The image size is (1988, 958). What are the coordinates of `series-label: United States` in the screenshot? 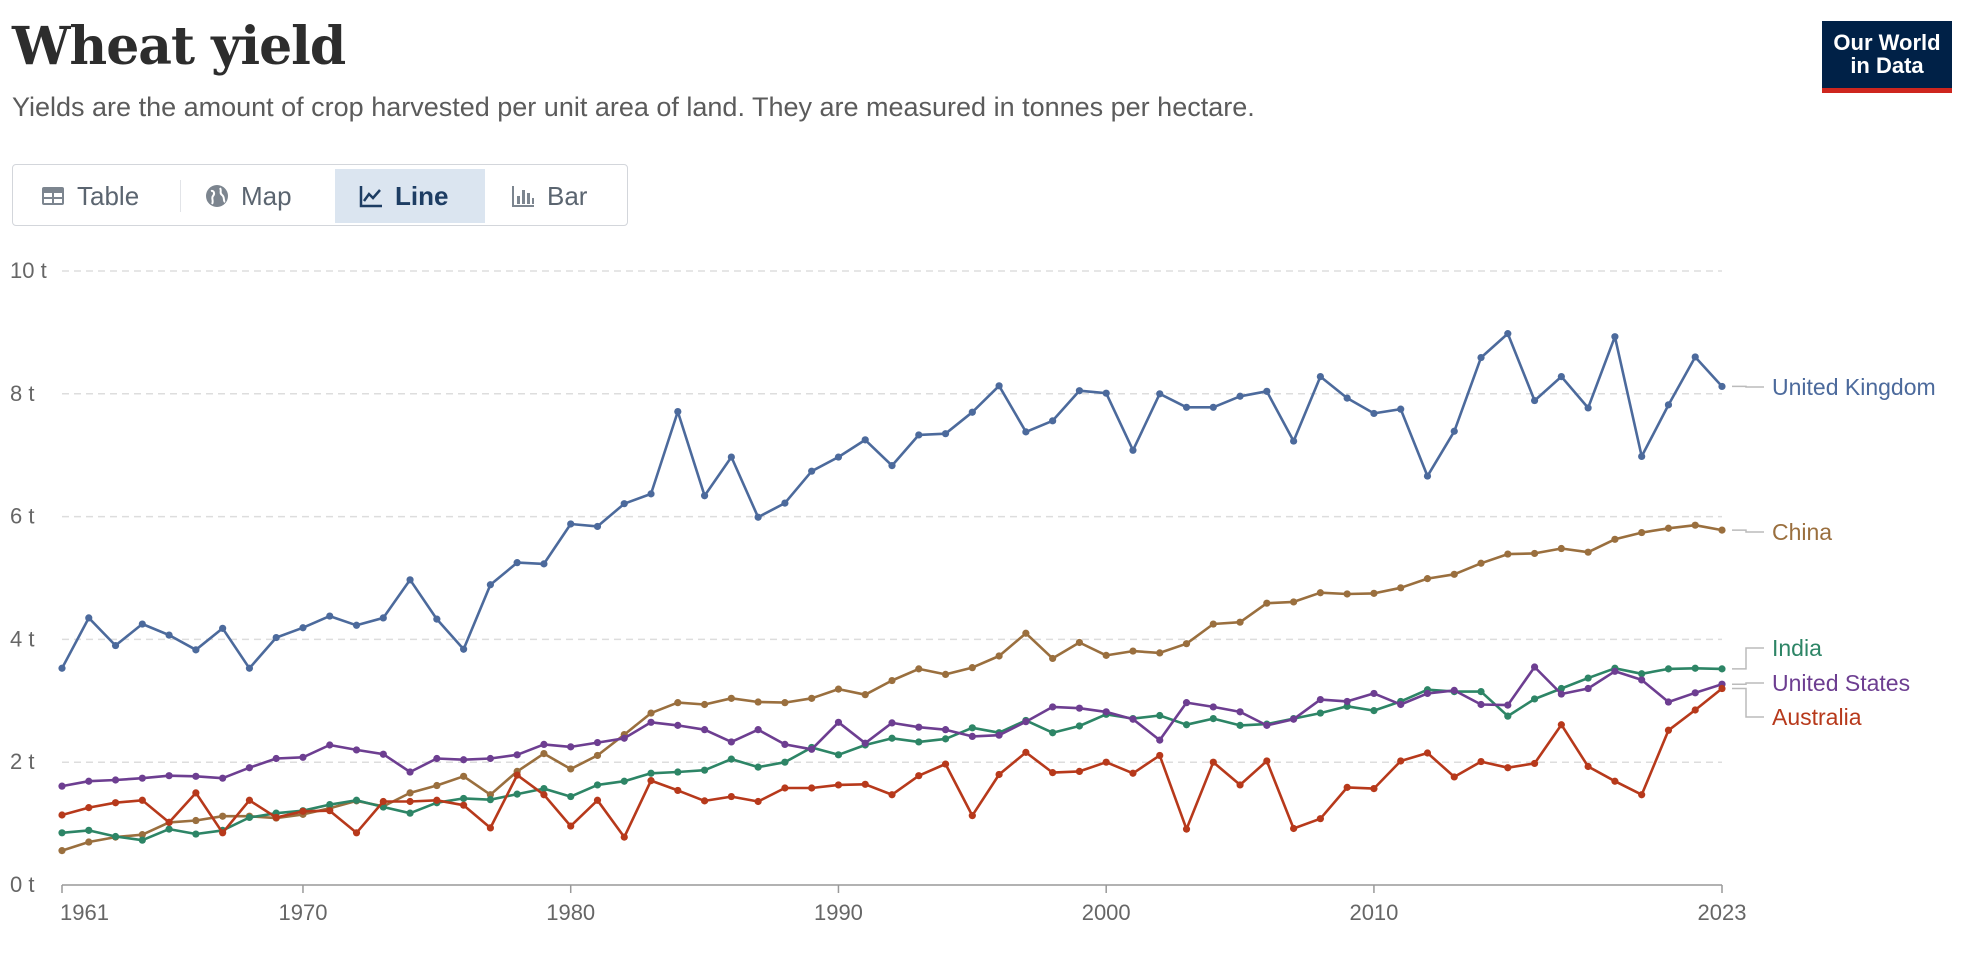 It's located at (1841, 683).